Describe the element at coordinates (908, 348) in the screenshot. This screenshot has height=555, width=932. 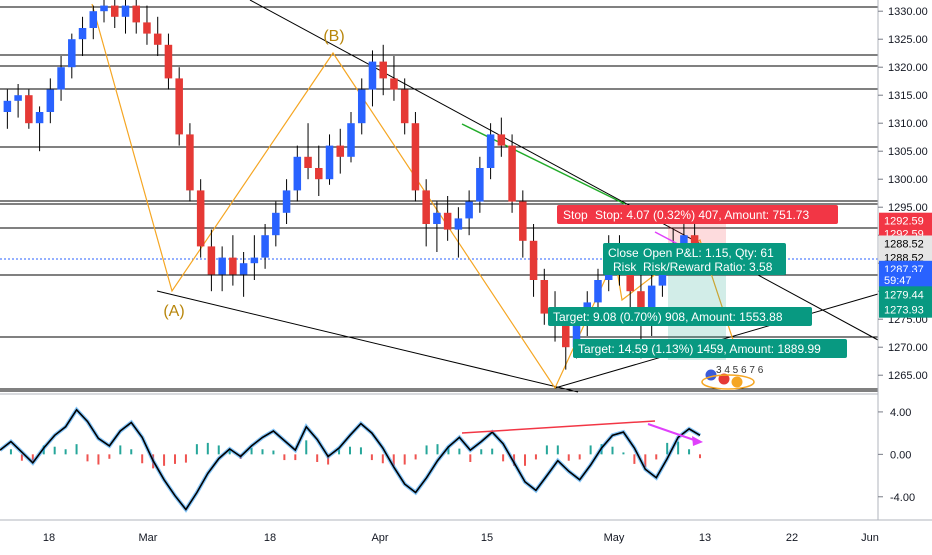
I see `price-tick-label: 1270.00` at that location.